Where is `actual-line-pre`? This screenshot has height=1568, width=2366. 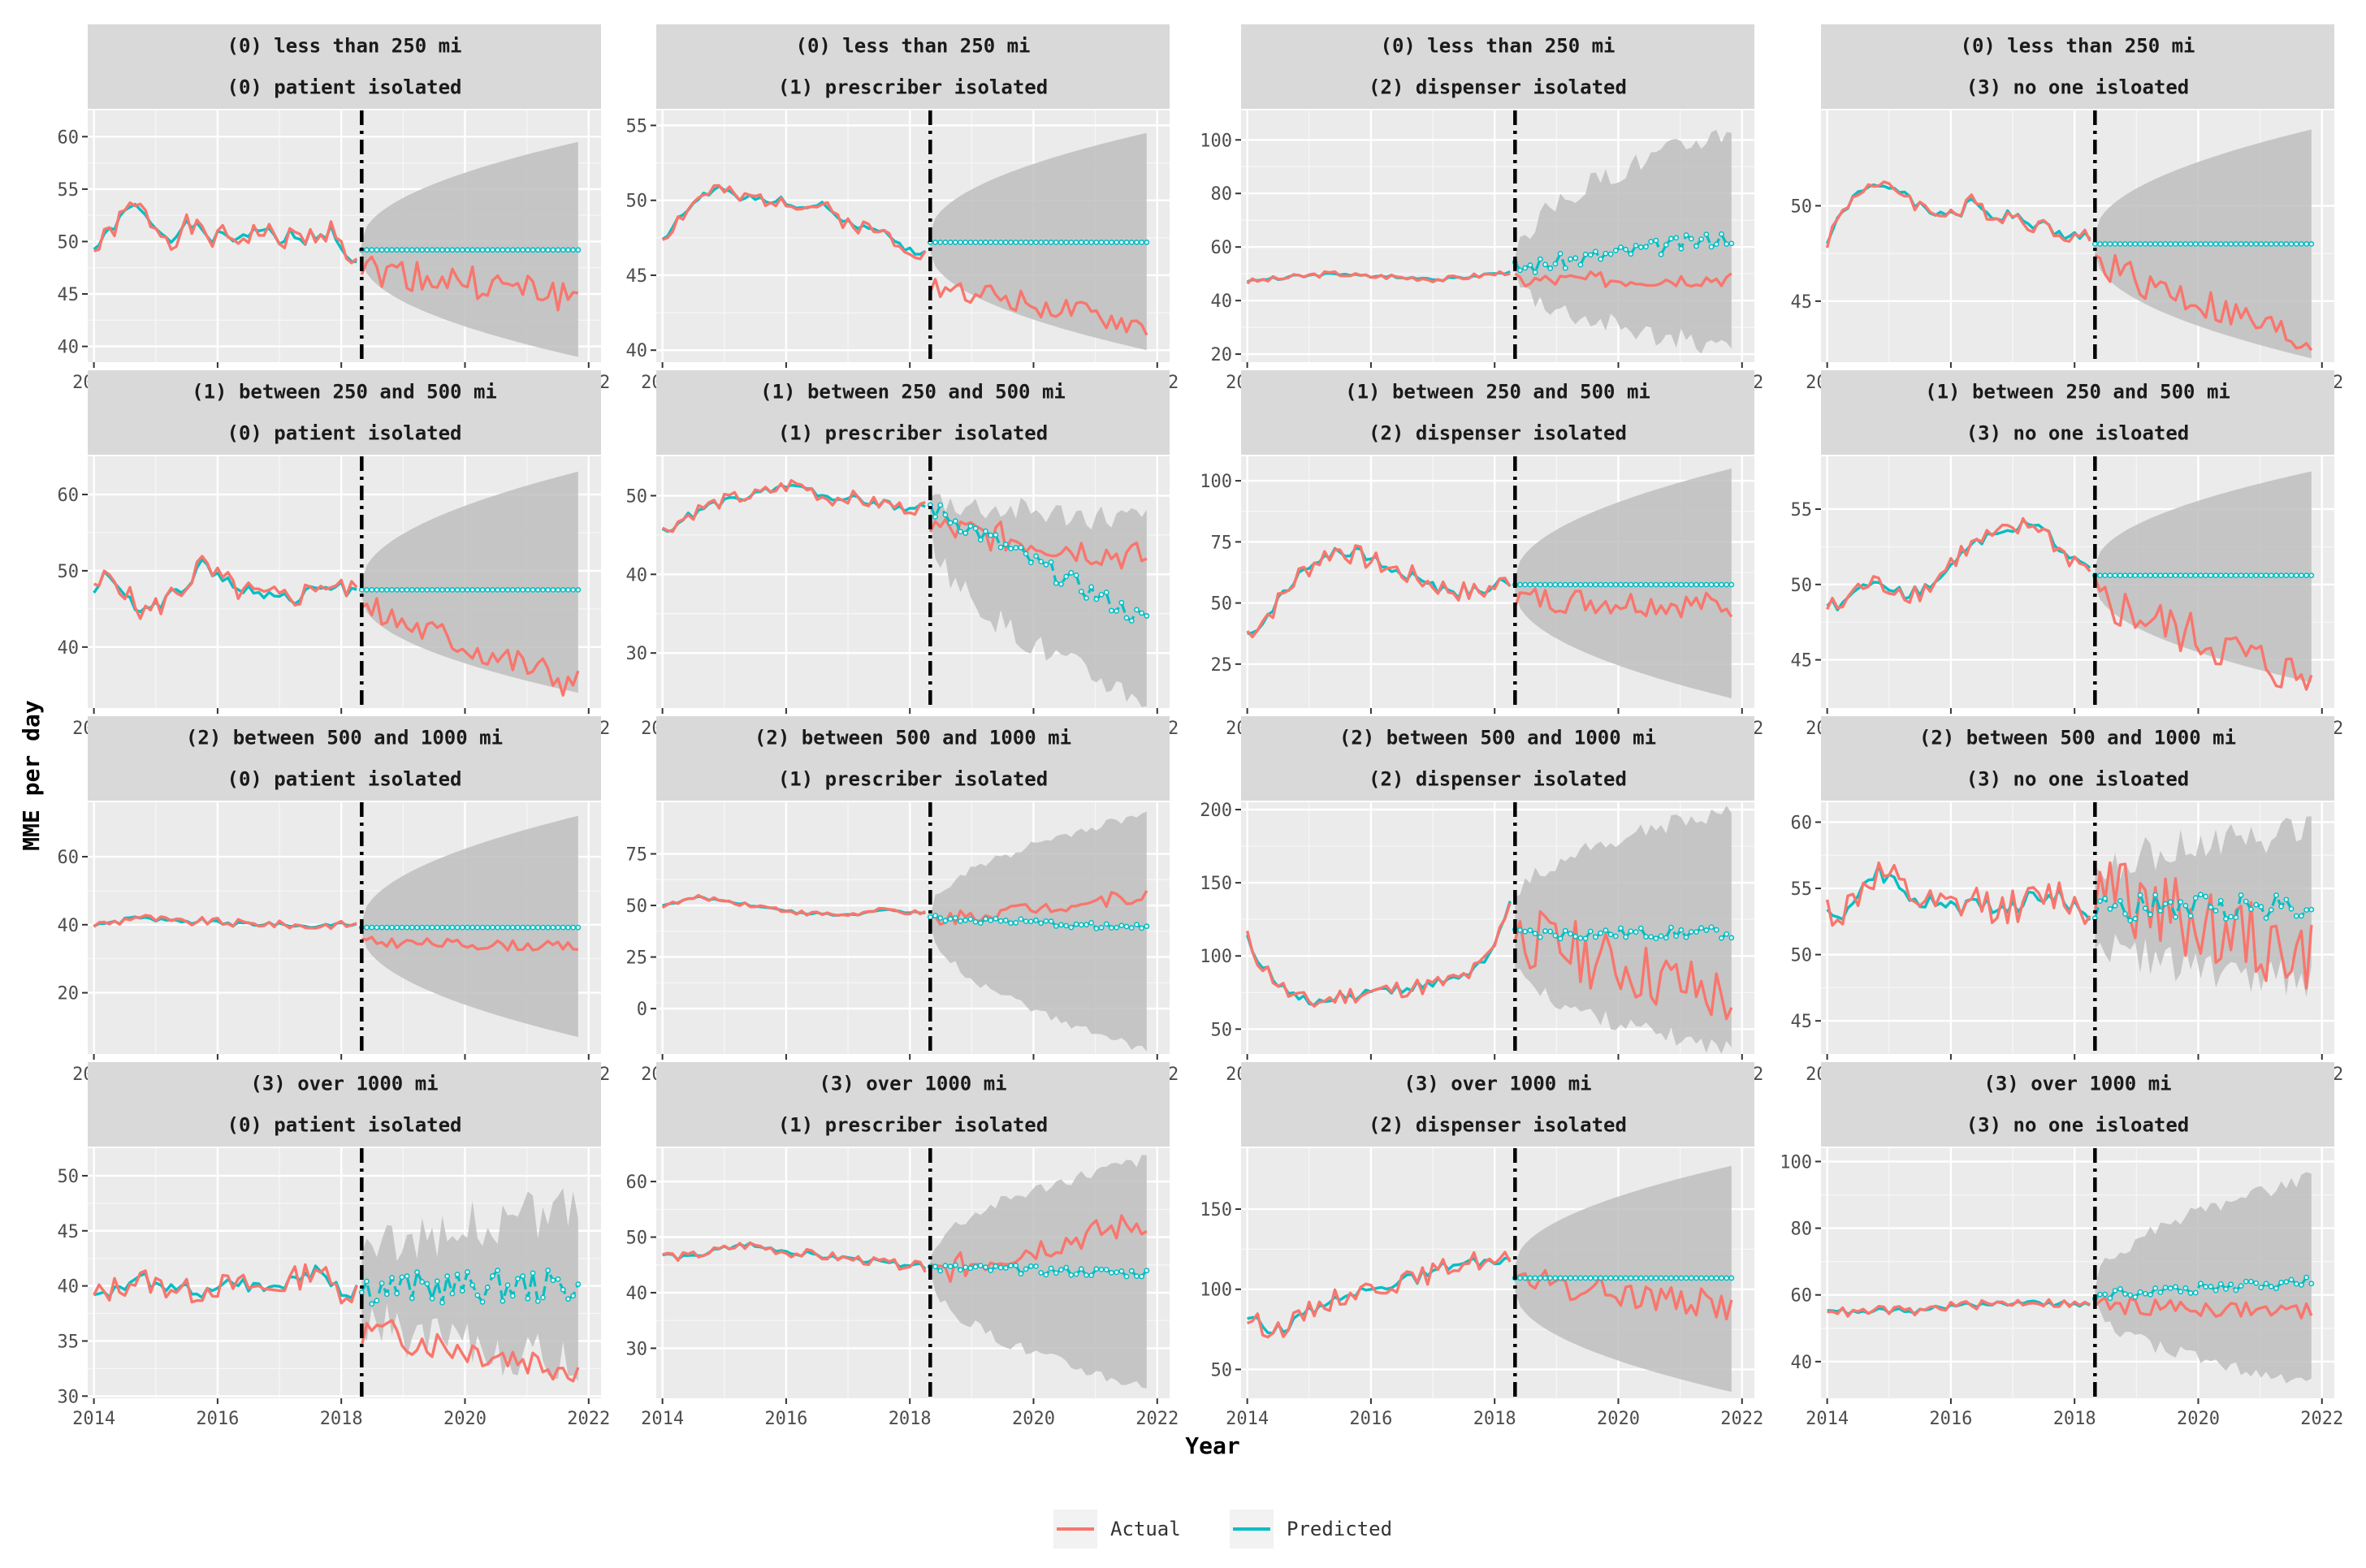
actual-line-pre is located at coordinates (1379, 1295).